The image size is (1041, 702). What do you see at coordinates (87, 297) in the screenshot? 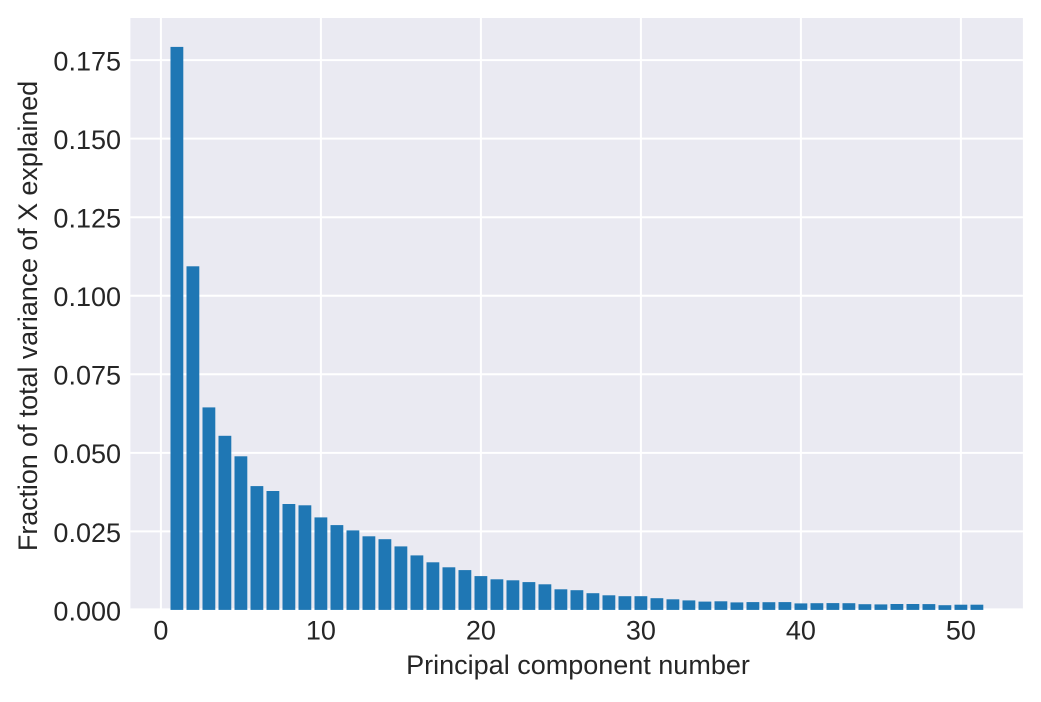
I see `svg-text: 0.100` at bounding box center [87, 297].